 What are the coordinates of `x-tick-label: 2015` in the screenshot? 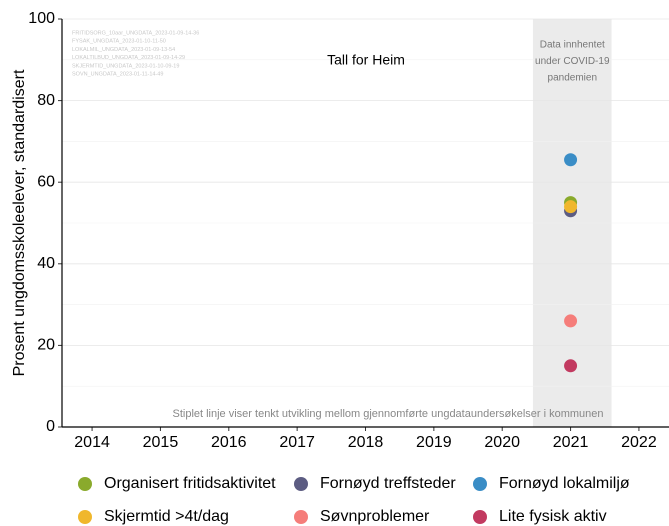 It's located at (161, 442).